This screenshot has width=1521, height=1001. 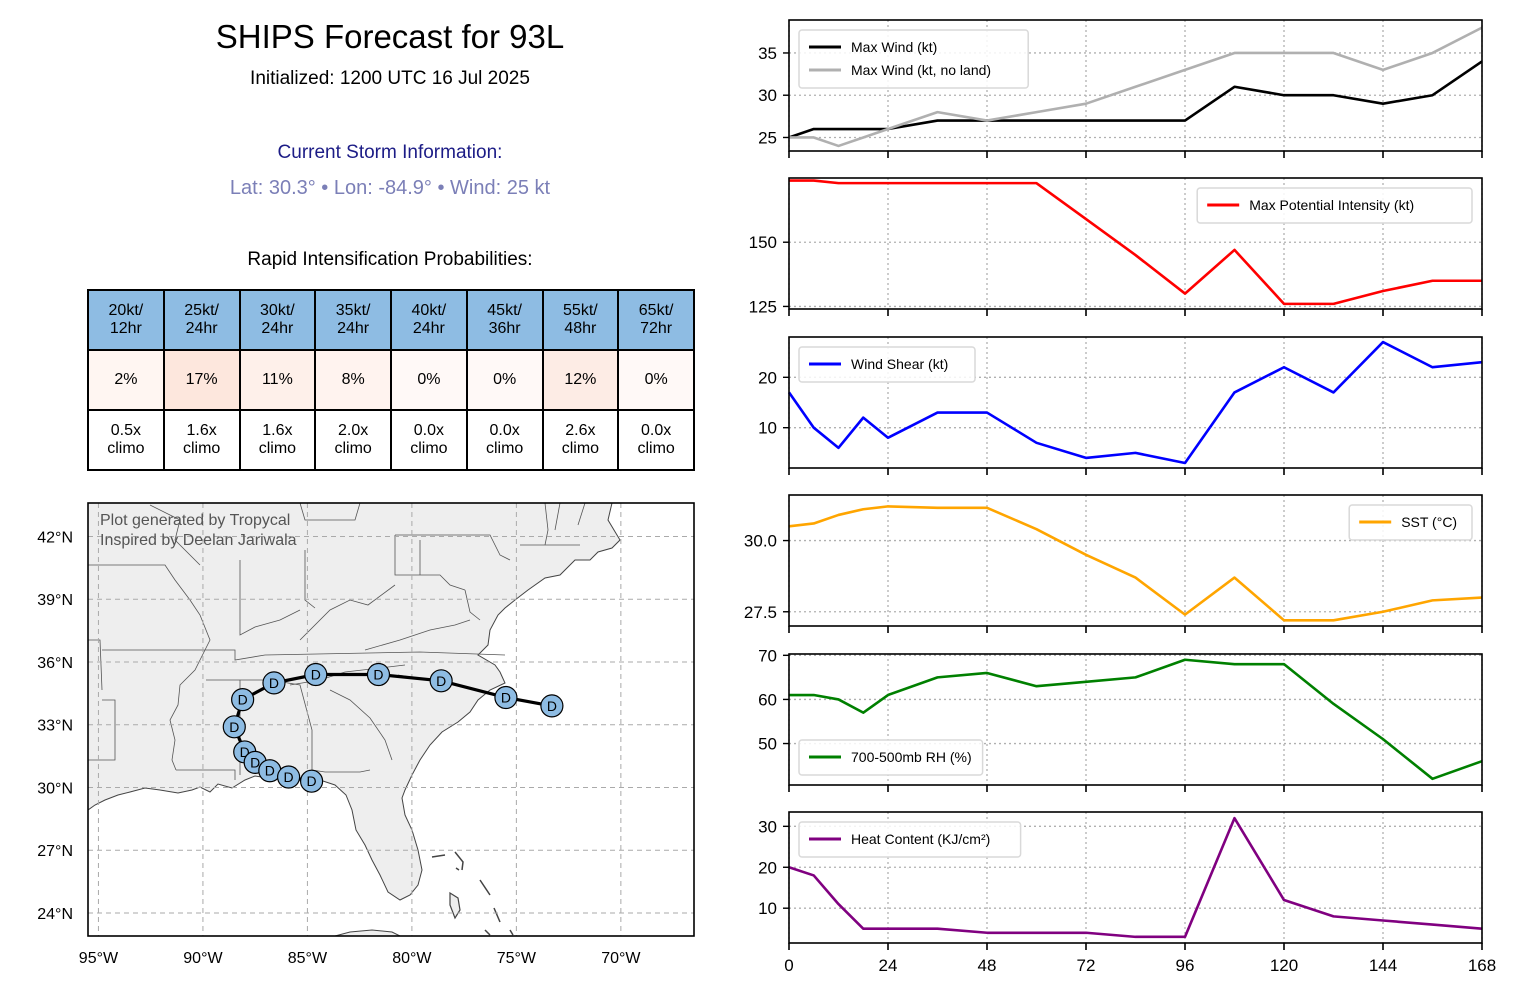 I want to click on lat-label: 39°N, so click(x=55, y=600).